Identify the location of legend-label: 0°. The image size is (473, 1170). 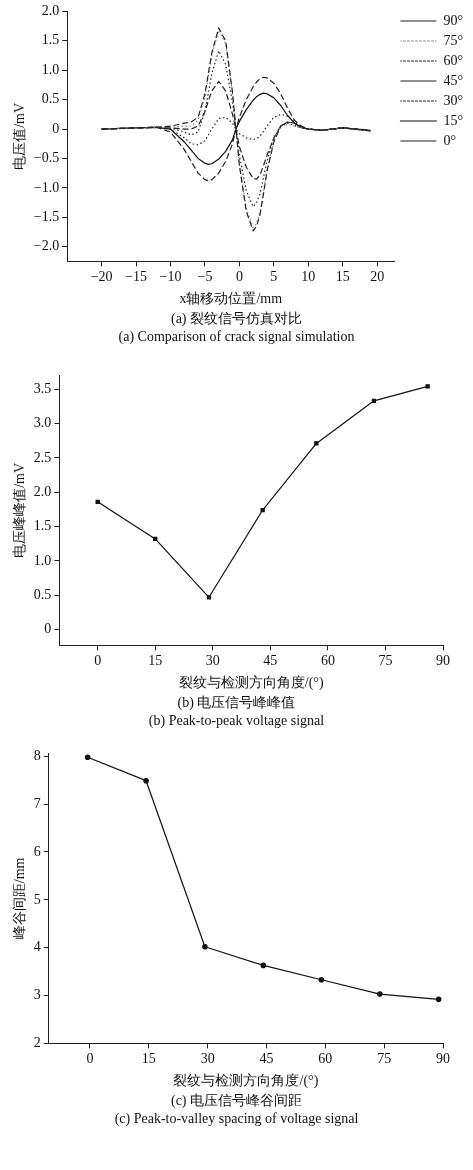
(450, 140).